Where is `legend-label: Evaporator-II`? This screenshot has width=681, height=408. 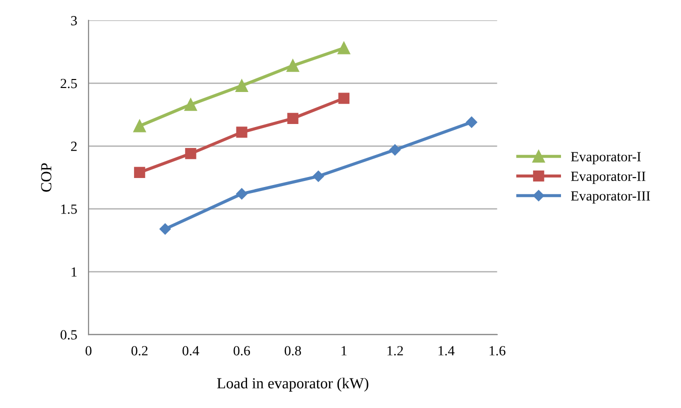 legend-label: Evaporator-II is located at coordinates (608, 178).